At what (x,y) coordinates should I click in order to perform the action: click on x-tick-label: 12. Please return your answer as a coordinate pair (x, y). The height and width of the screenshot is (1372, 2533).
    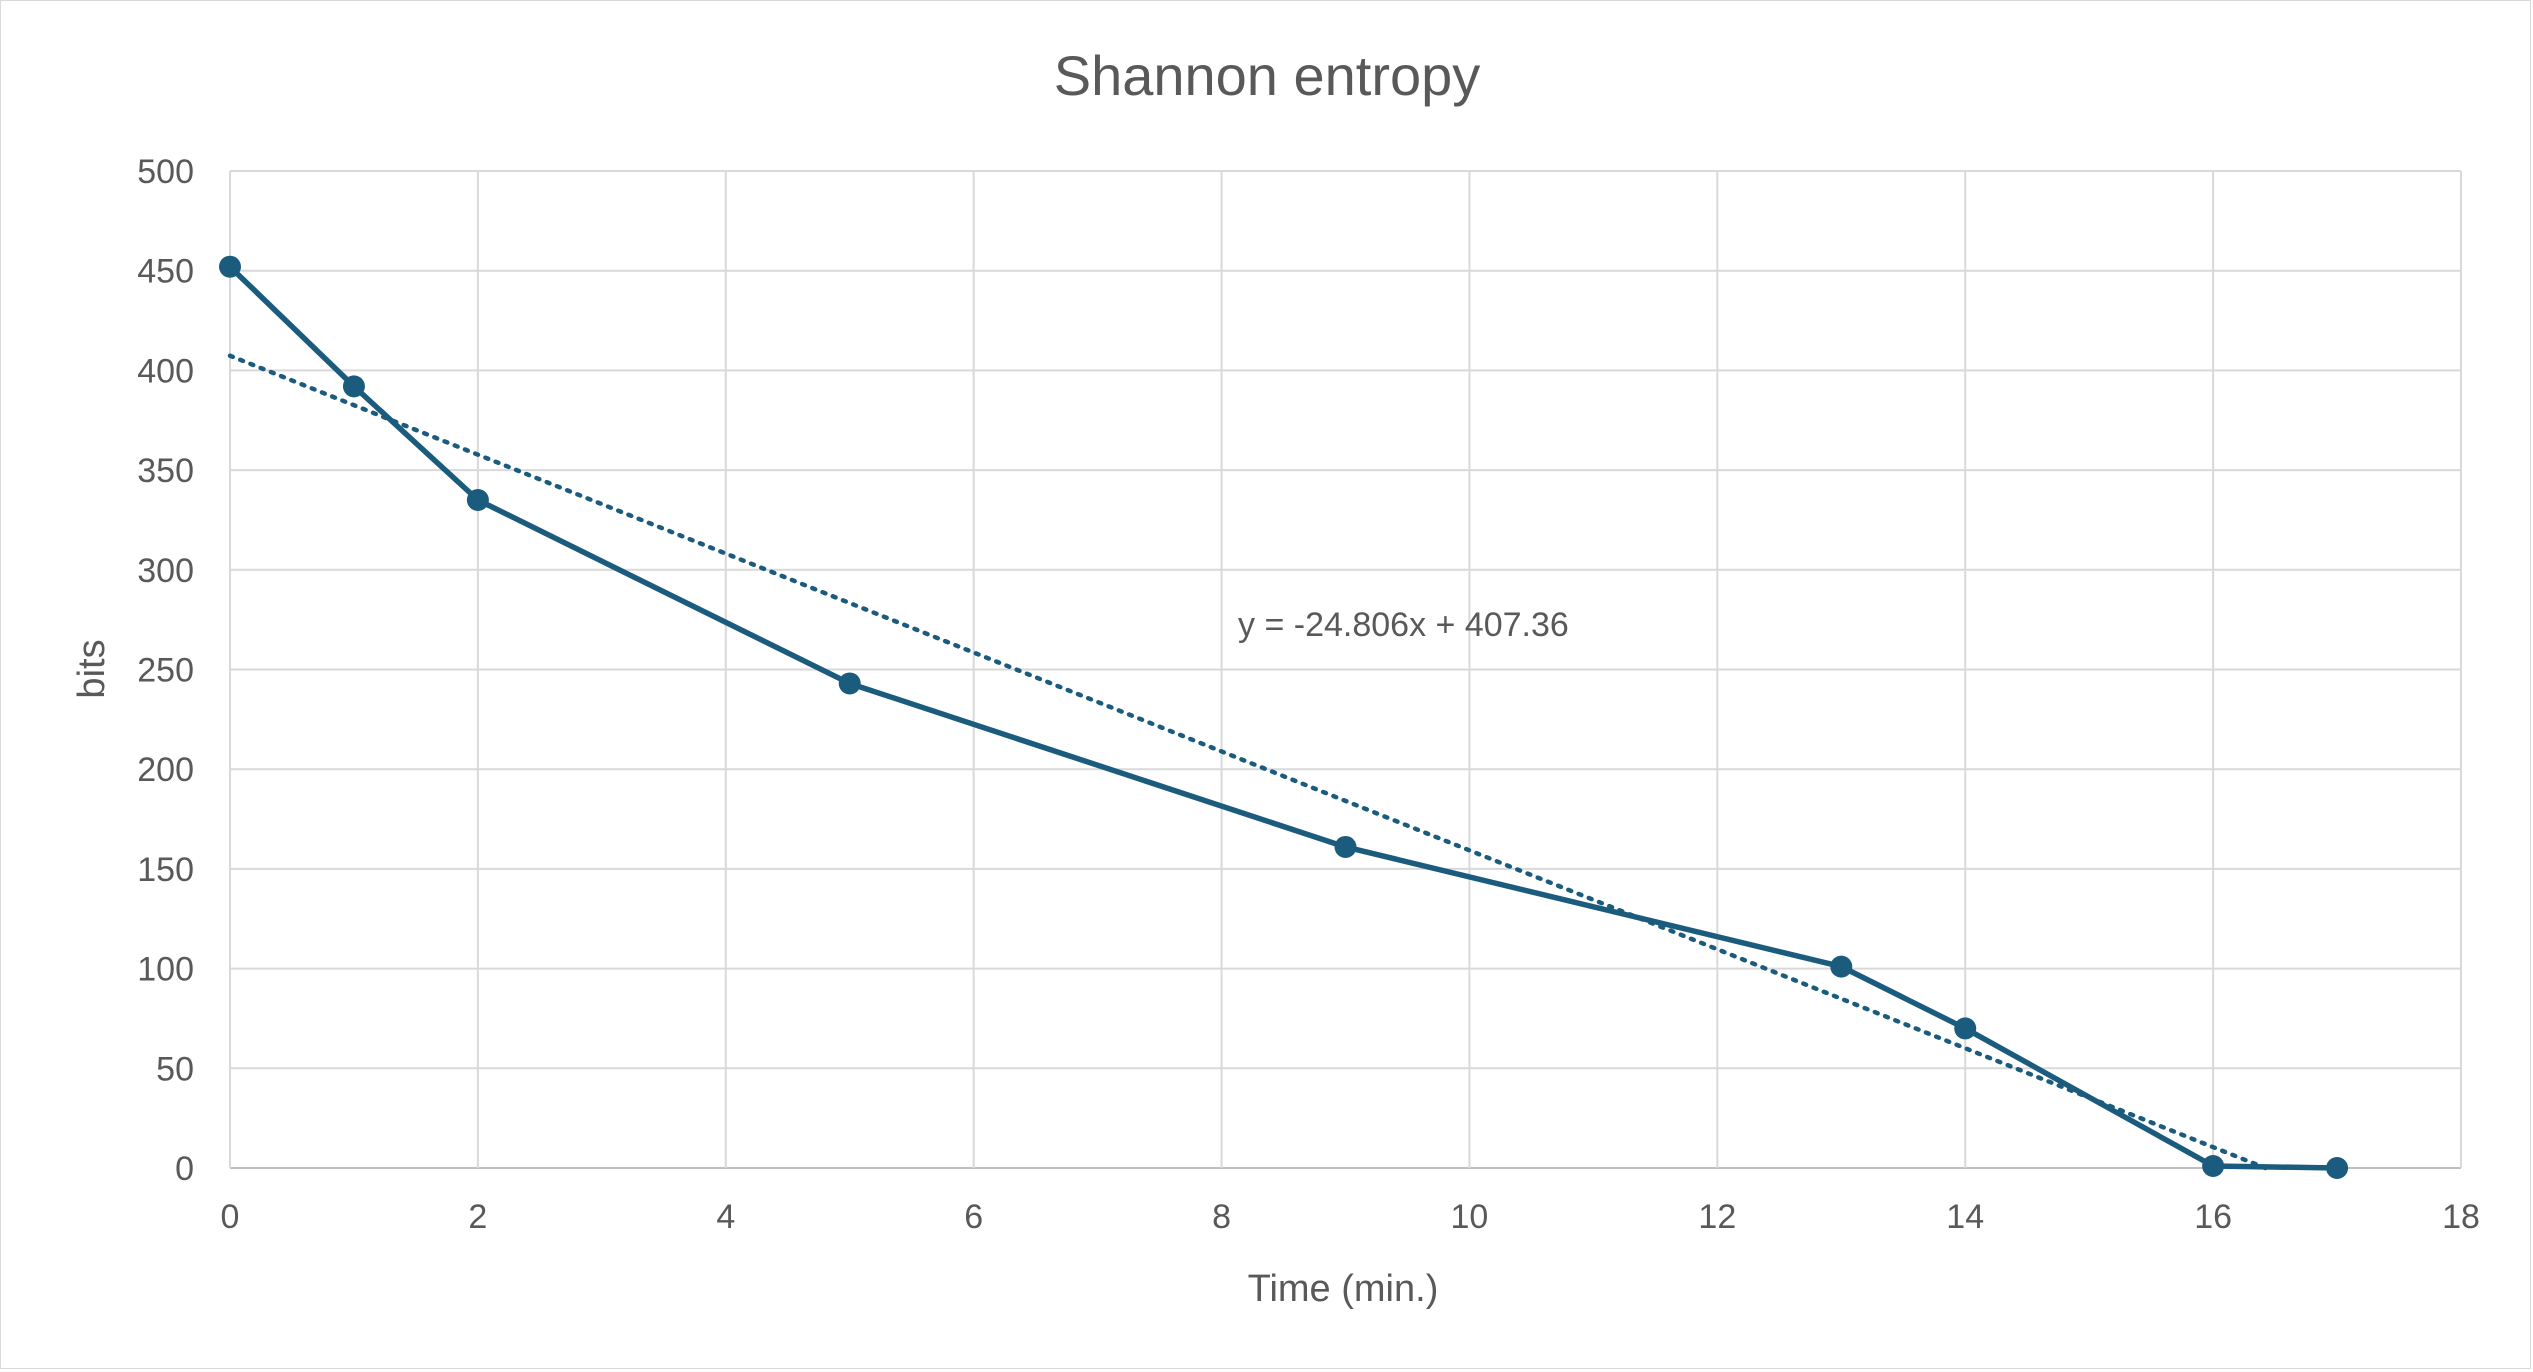
    Looking at the image, I should click on (1717, 1217).